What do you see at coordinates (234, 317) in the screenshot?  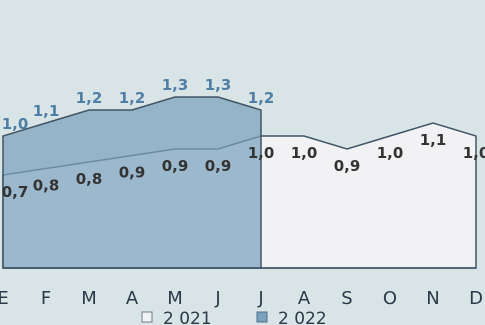 I see `legend: 2 021 2 022` at bounding box center [234, 317].